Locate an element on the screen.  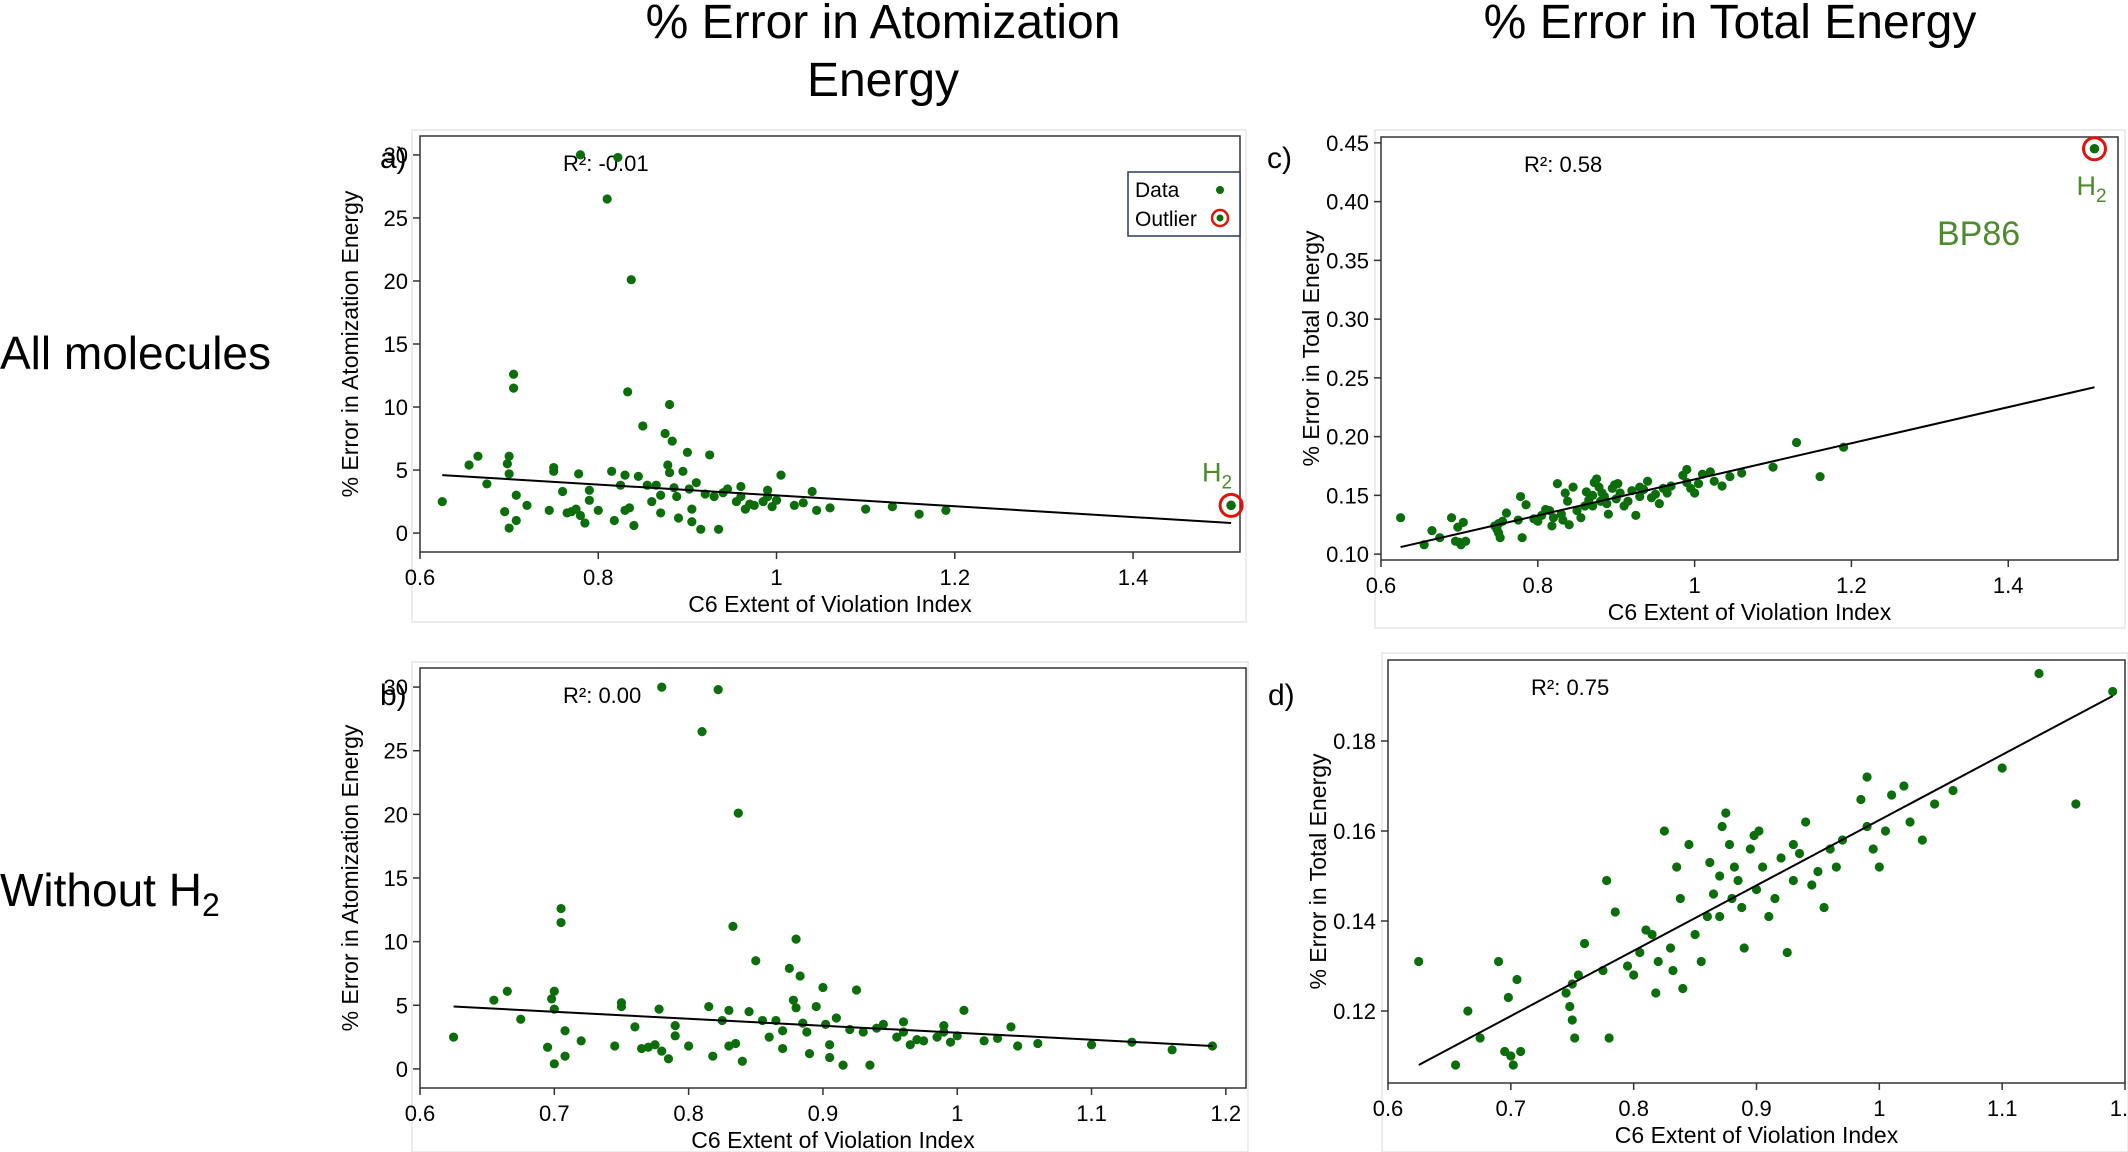
x-tick-label: 0.9 is located at coordinates (823, 1113).